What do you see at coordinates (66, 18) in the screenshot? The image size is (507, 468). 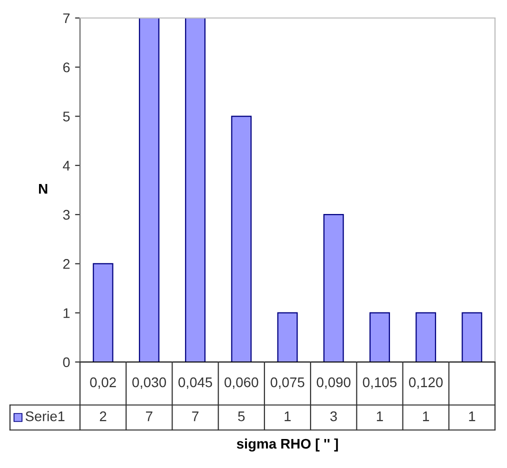 I see `y-tick-label: 7` at bounding box center [66, 18].